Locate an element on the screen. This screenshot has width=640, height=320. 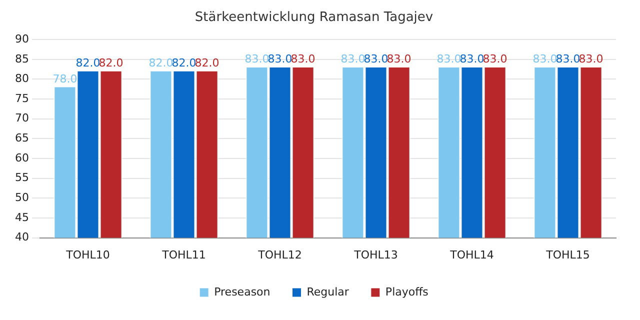
chart-title: Stärkeentwicklung Ramasan Tagajev is located at coordinates (314, 18).